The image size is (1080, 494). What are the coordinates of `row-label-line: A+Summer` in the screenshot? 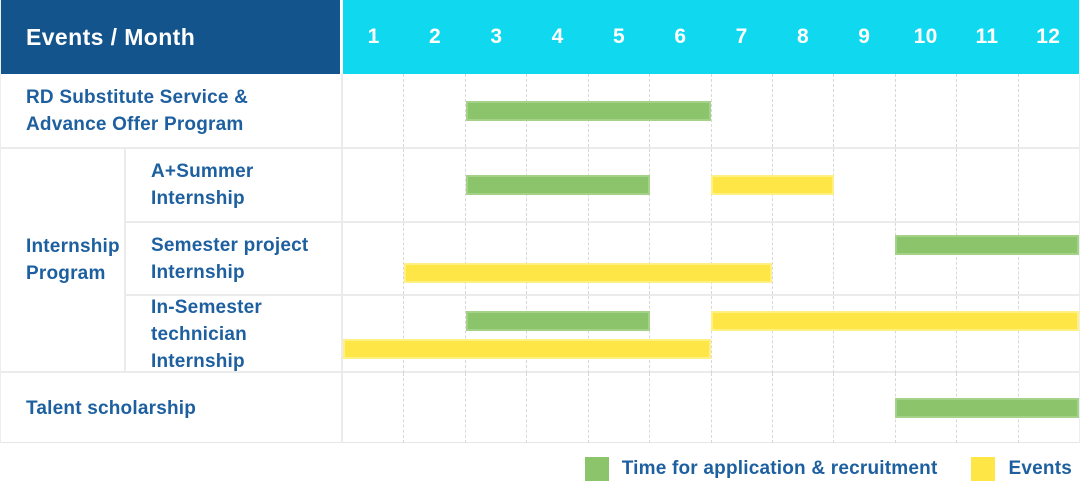 It's located at (202, 171).